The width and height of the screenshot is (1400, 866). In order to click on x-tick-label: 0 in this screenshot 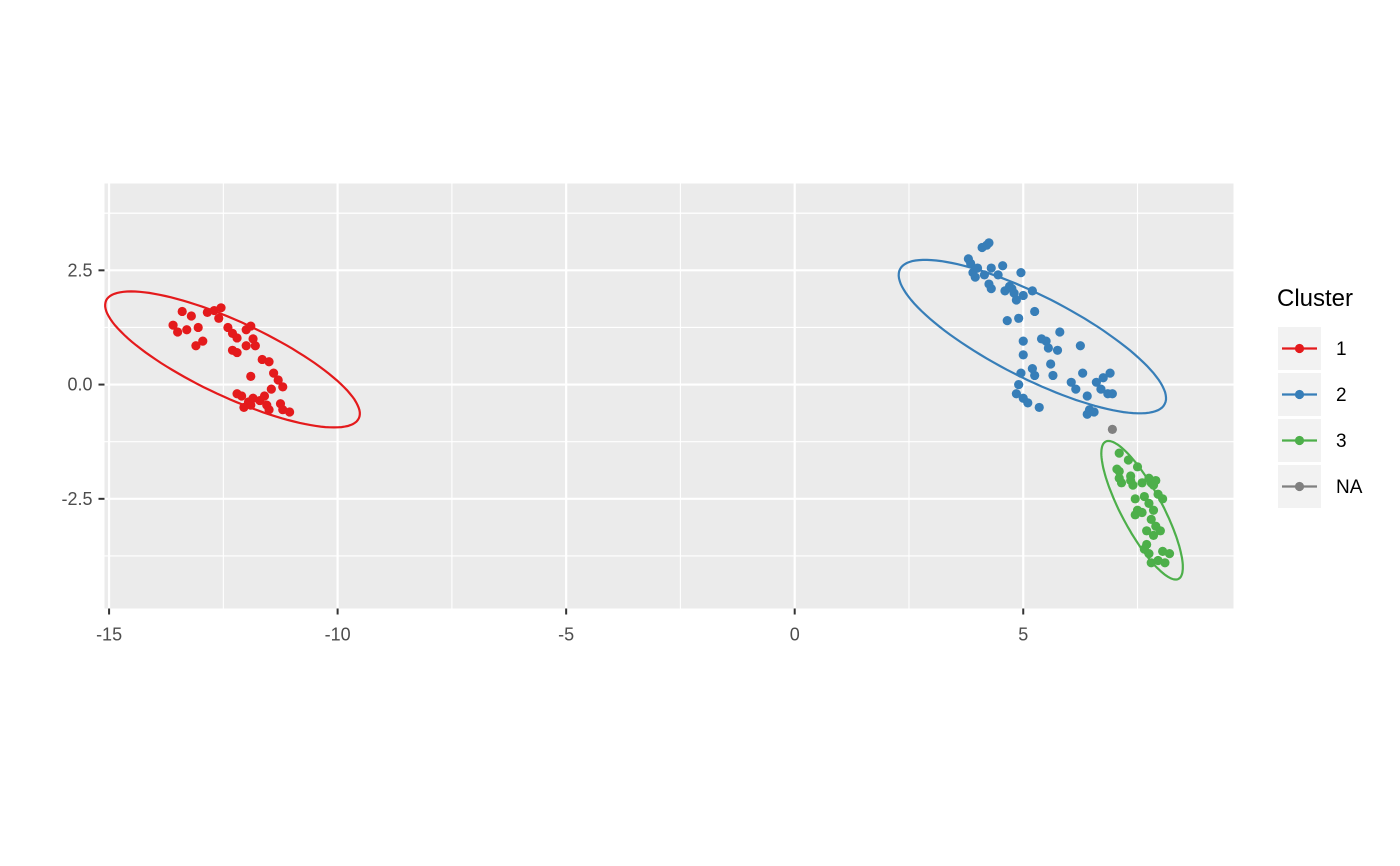, I will do `click(795, 635)`.